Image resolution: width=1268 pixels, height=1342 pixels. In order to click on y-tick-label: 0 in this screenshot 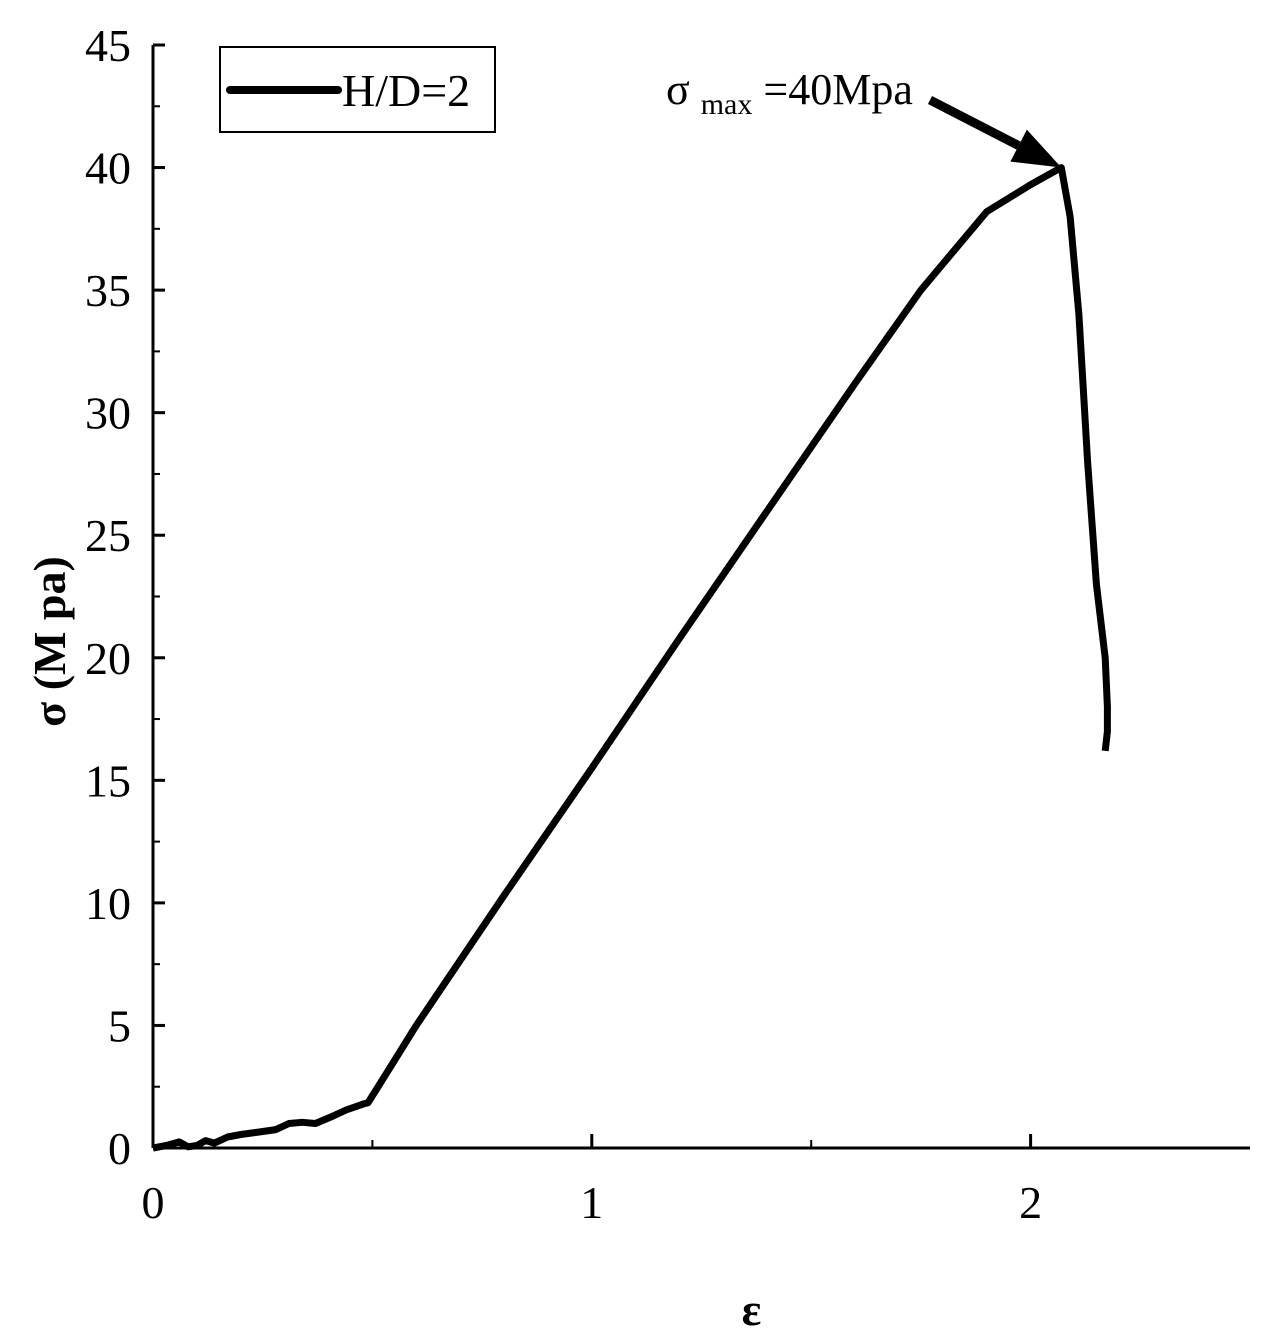, I will do `click(119, 1148)`.